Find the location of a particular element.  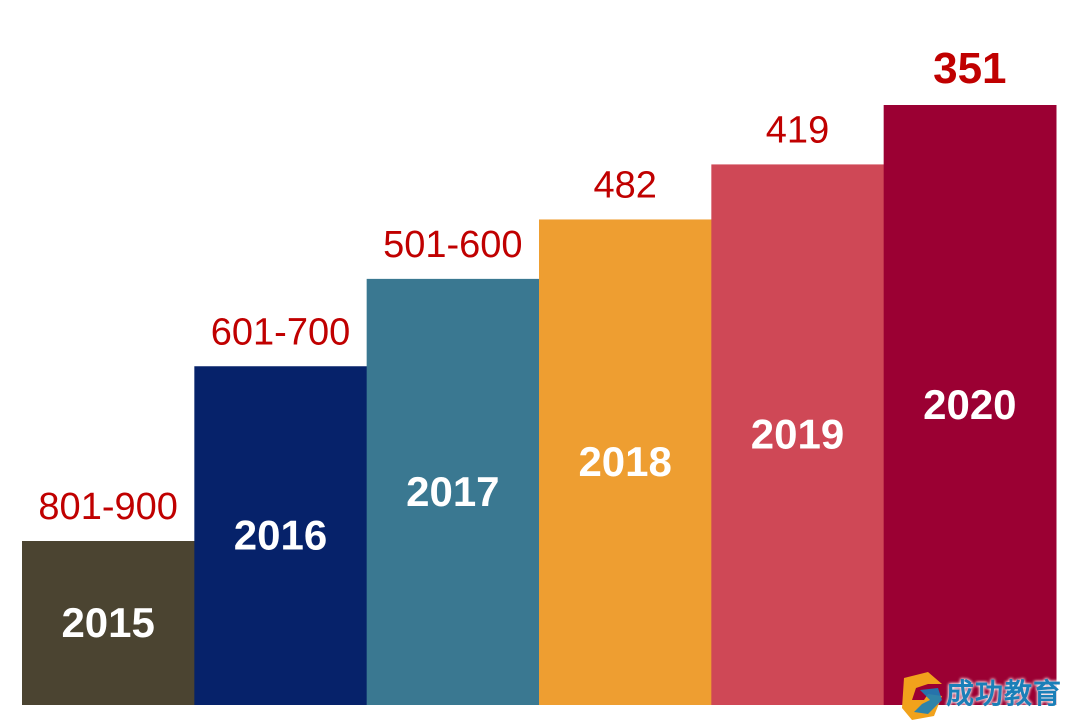

year-label-2019: 2019 is located at coordinates (797, 434).